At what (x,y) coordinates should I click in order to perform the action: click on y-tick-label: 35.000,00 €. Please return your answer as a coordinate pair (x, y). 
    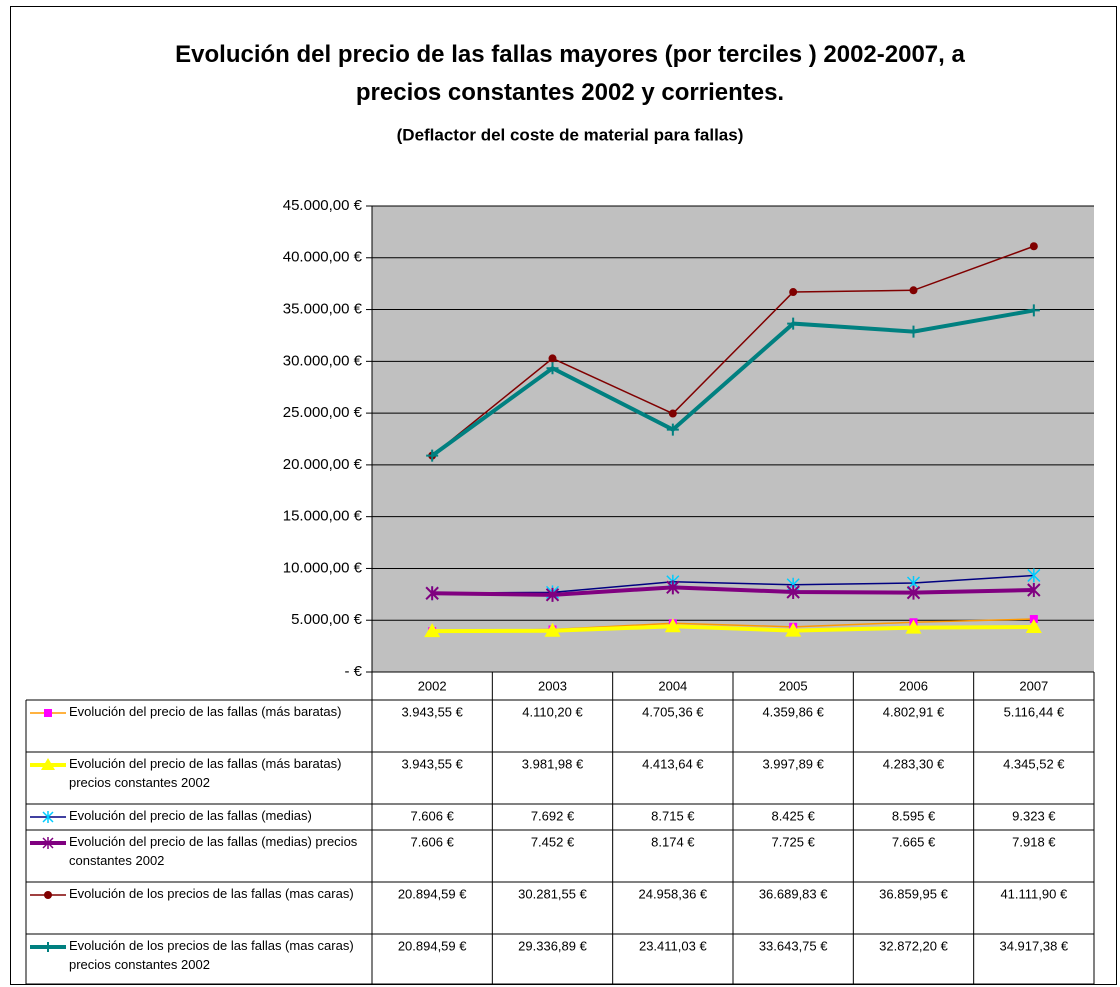
    Looking at the image, I should click on (323, 309).